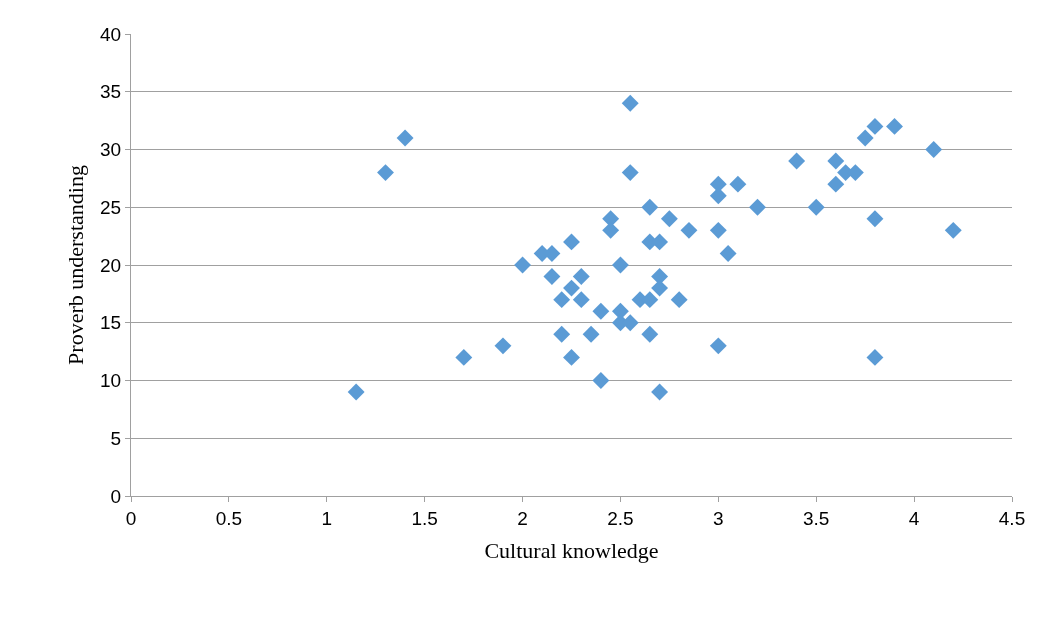 This screenshot has width=1037, height=618. What do you see at coordinates (111, 207) in the screenshot?
I see `y-tick-label: 25` at bounding box center [111, 207].